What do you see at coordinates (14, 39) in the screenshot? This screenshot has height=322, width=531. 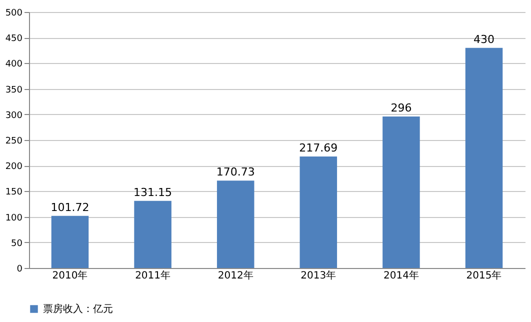 I see `y-tick-label: 450` at bounding box center [14, 39].